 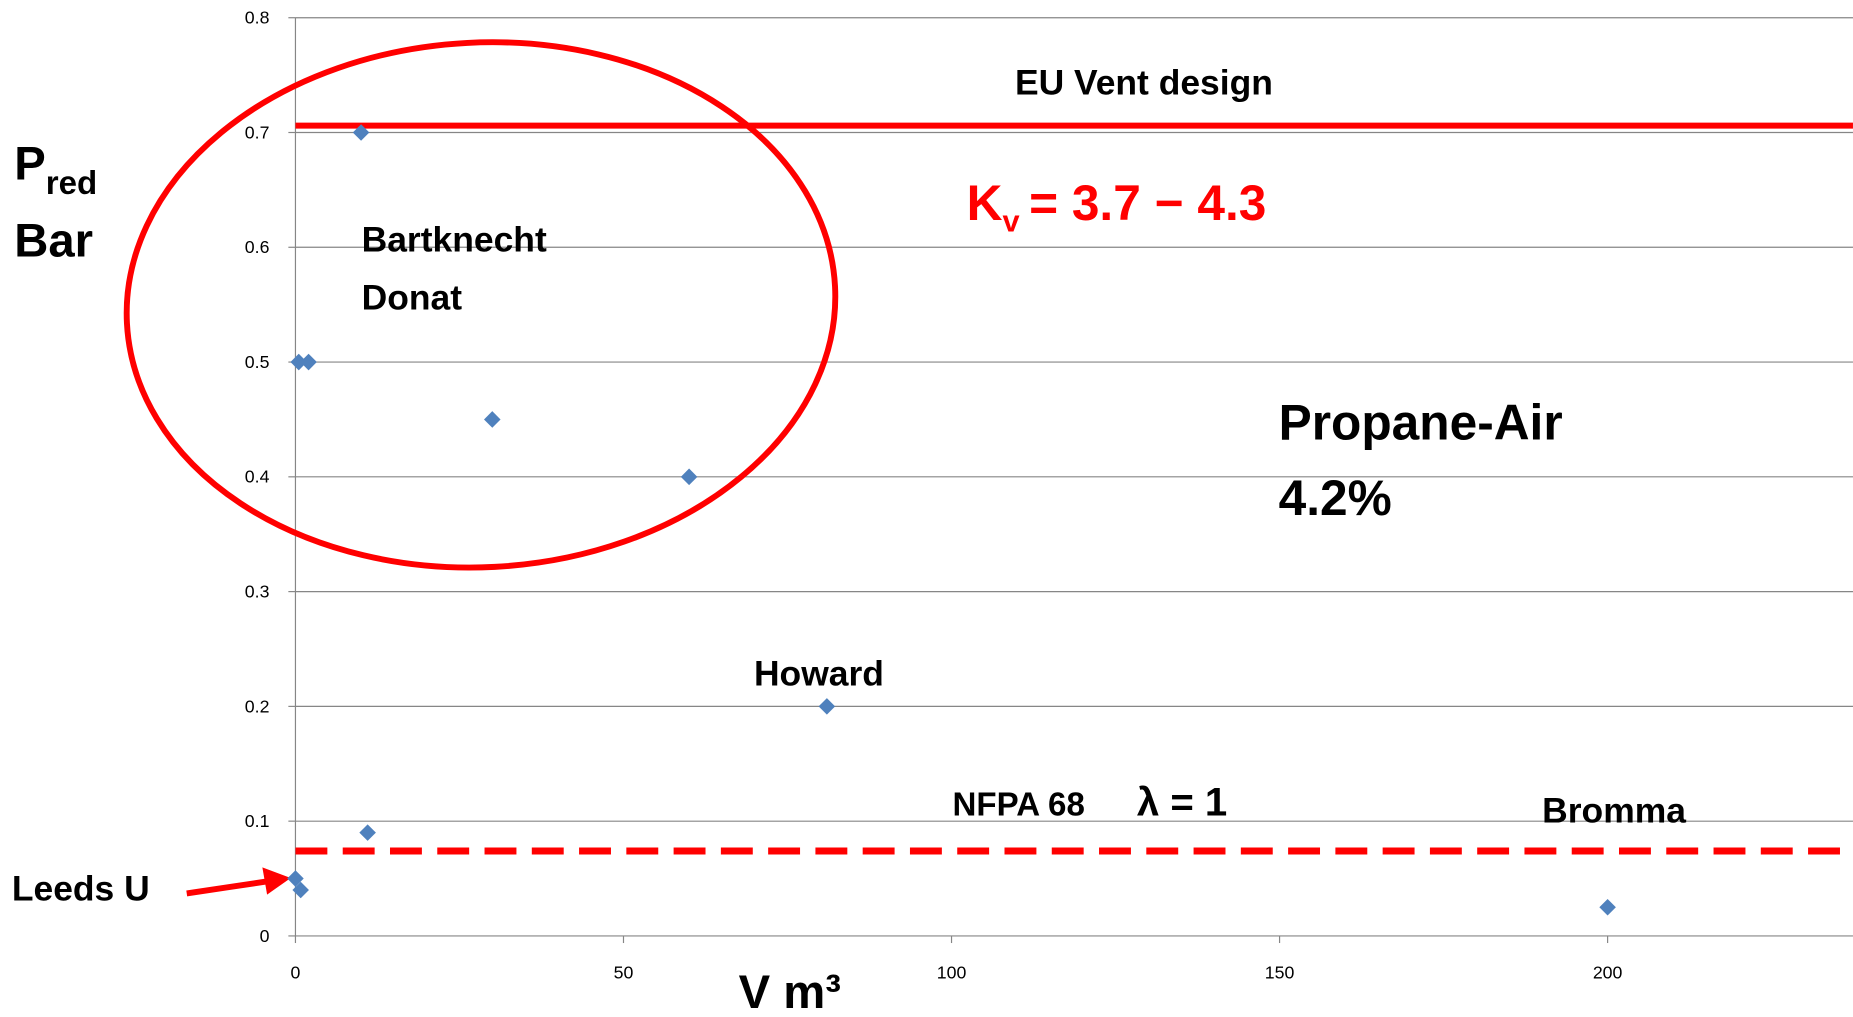 I want to click on kv-rest: = 3.7 − 4.3, so click(x=1147, y=203).